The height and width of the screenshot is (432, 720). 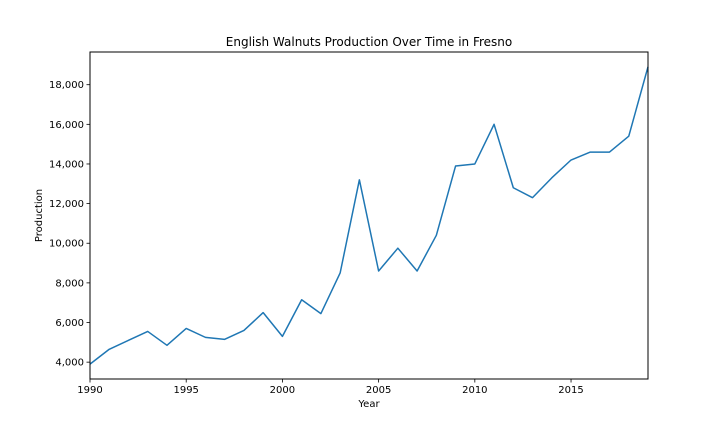 I want to click on y-tick-label: 18,000, so click(x=66, y=85).